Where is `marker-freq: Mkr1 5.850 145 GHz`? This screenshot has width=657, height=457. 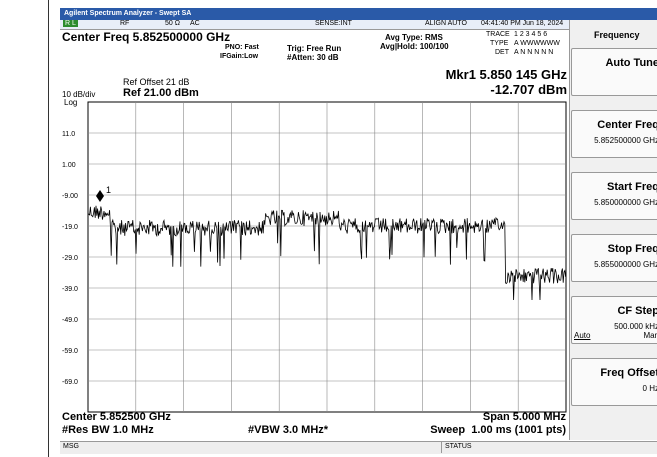
marker-freq: Mkr1 5.850 145 GHz is located at coordinates (506, 74).